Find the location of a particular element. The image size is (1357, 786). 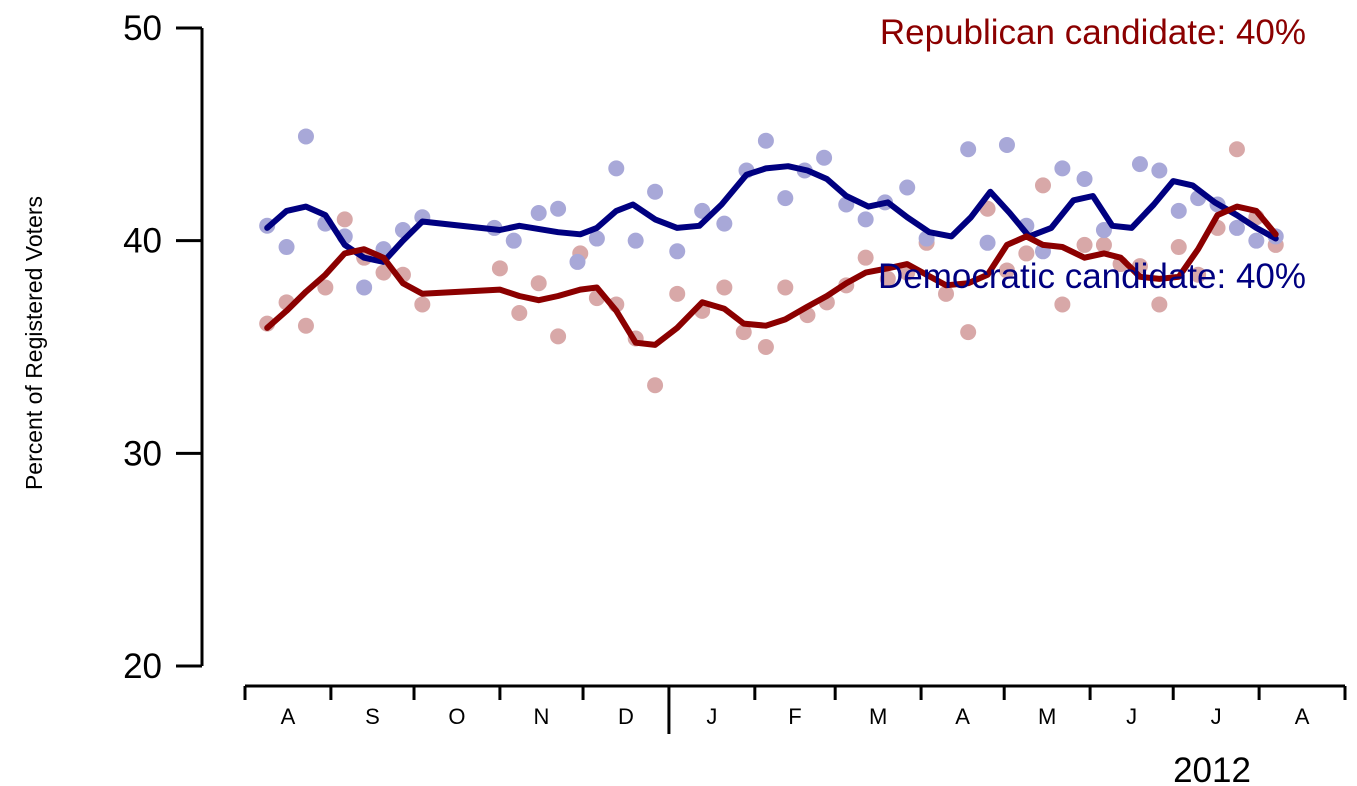

month-label-6: F is located at coordinates (794, 716).